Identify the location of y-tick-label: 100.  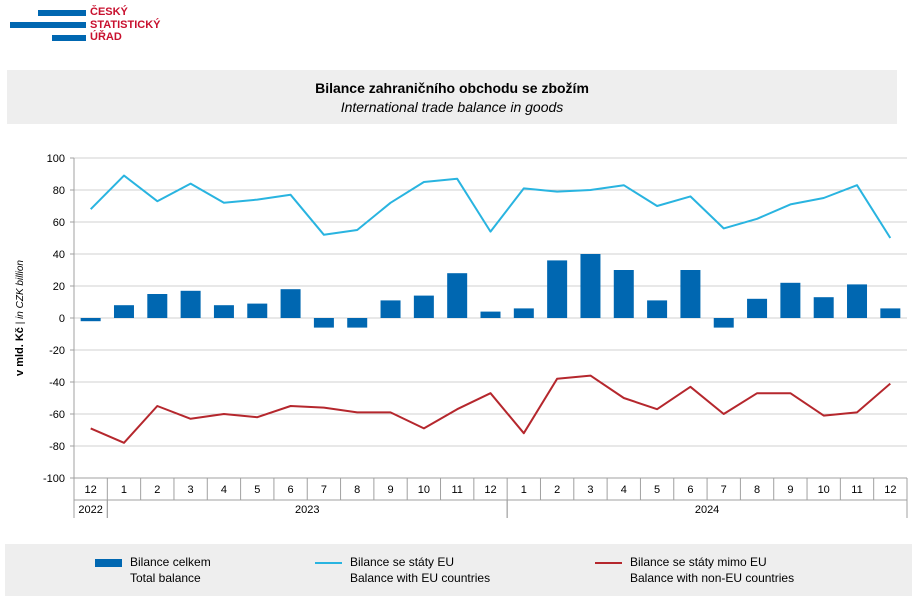
(56, 159).